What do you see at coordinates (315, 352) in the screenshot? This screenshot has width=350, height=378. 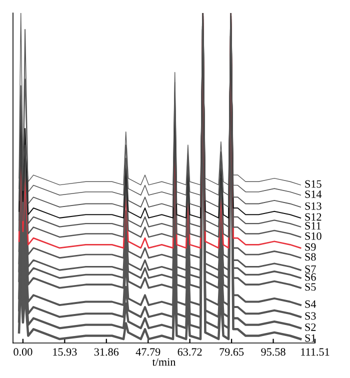 I see `x-tick-label: 111.51` at bounding box center [315, 352].